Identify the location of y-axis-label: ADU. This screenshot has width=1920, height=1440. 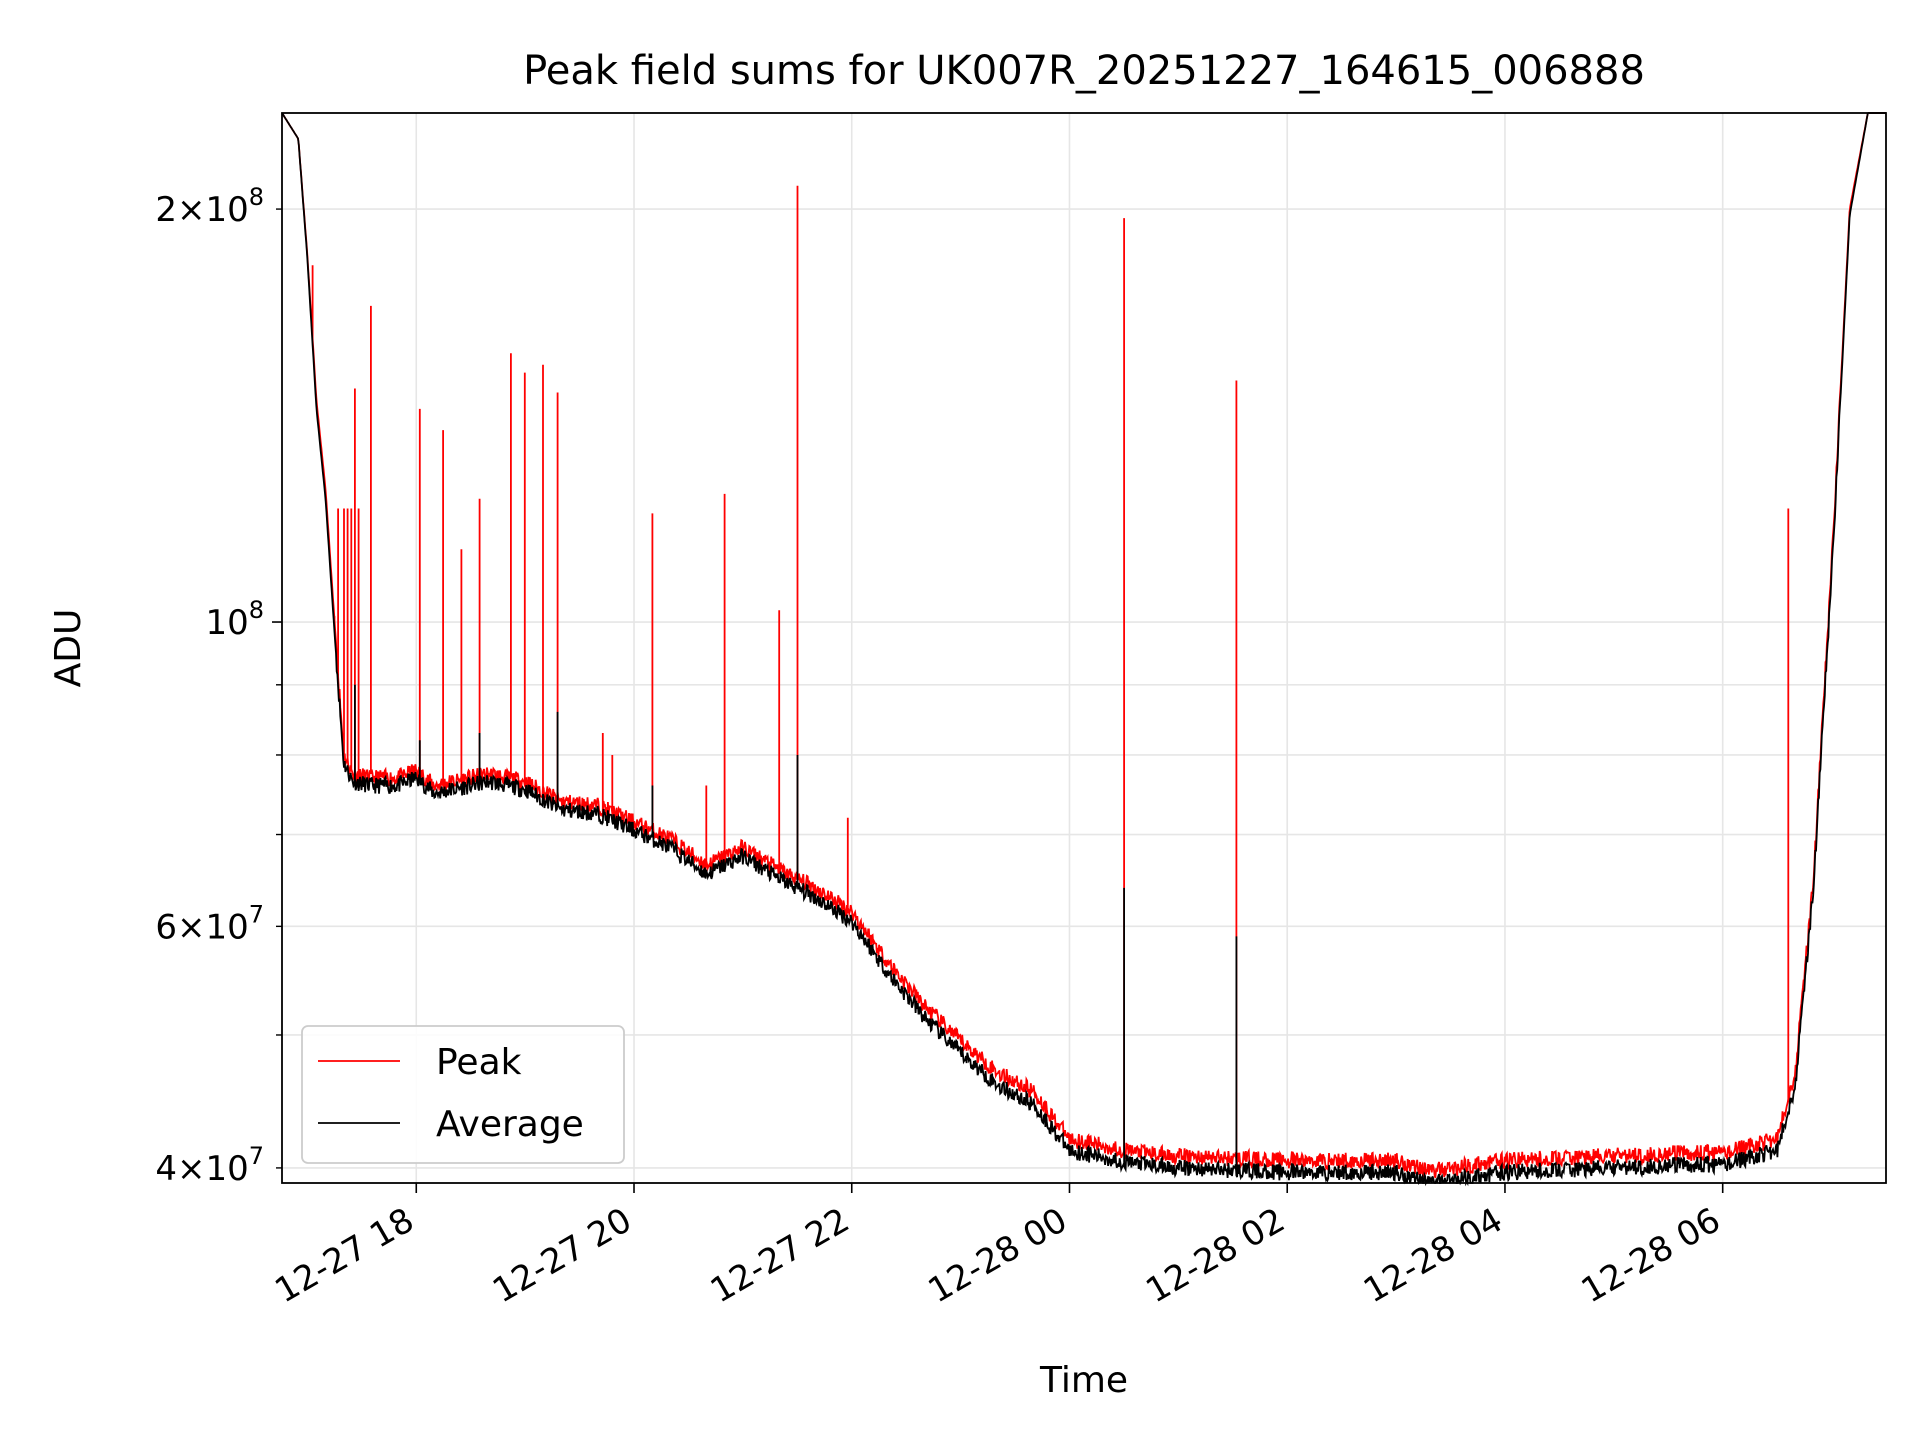
(68, 648).